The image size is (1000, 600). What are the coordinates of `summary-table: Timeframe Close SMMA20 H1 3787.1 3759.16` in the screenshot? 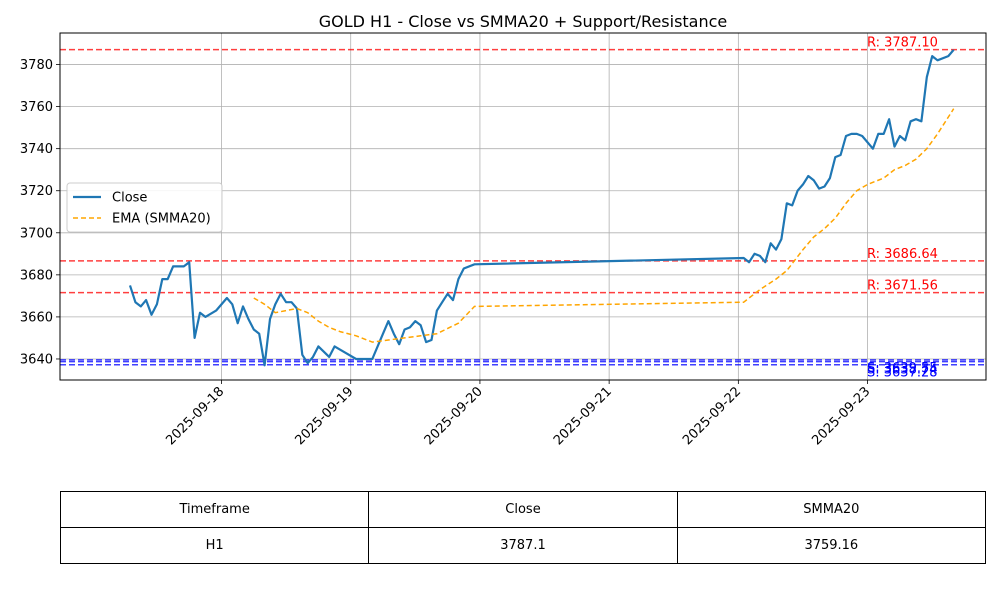 It's located at (523, 527).